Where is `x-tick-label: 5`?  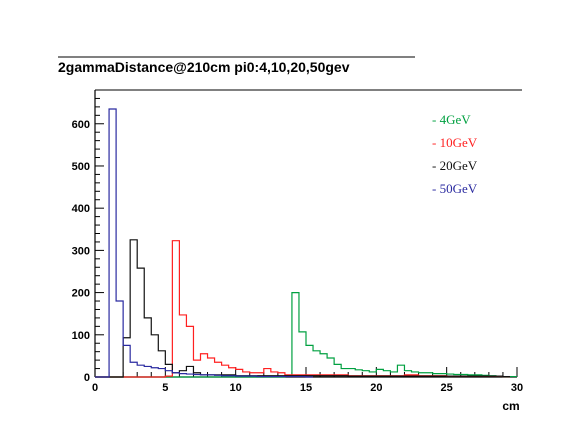 x-tick-label: 5 is located at coordinates (165, 388).